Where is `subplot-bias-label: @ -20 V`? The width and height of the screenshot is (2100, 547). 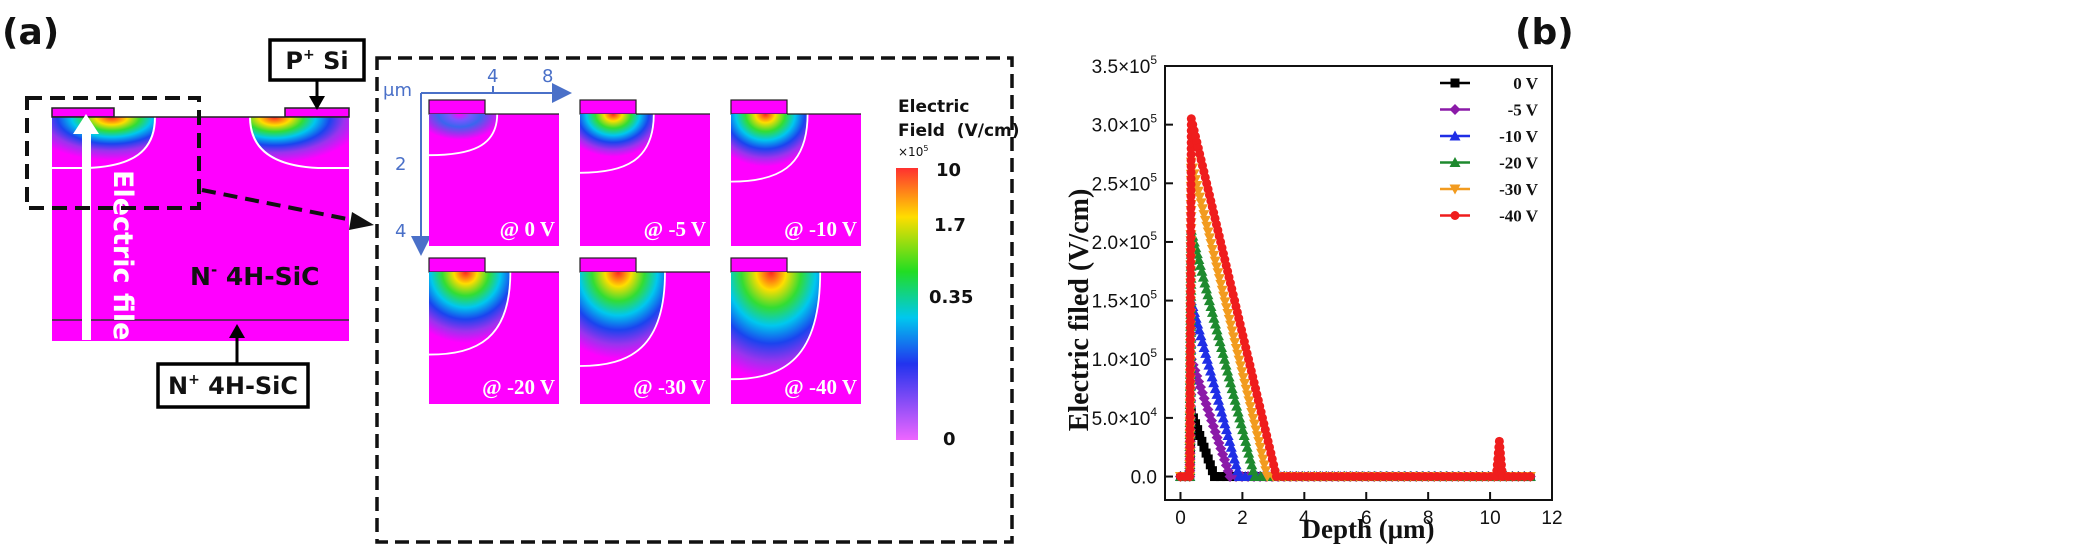
subplot-bias-label: @ -20 V is located at coordinates (518, 387).